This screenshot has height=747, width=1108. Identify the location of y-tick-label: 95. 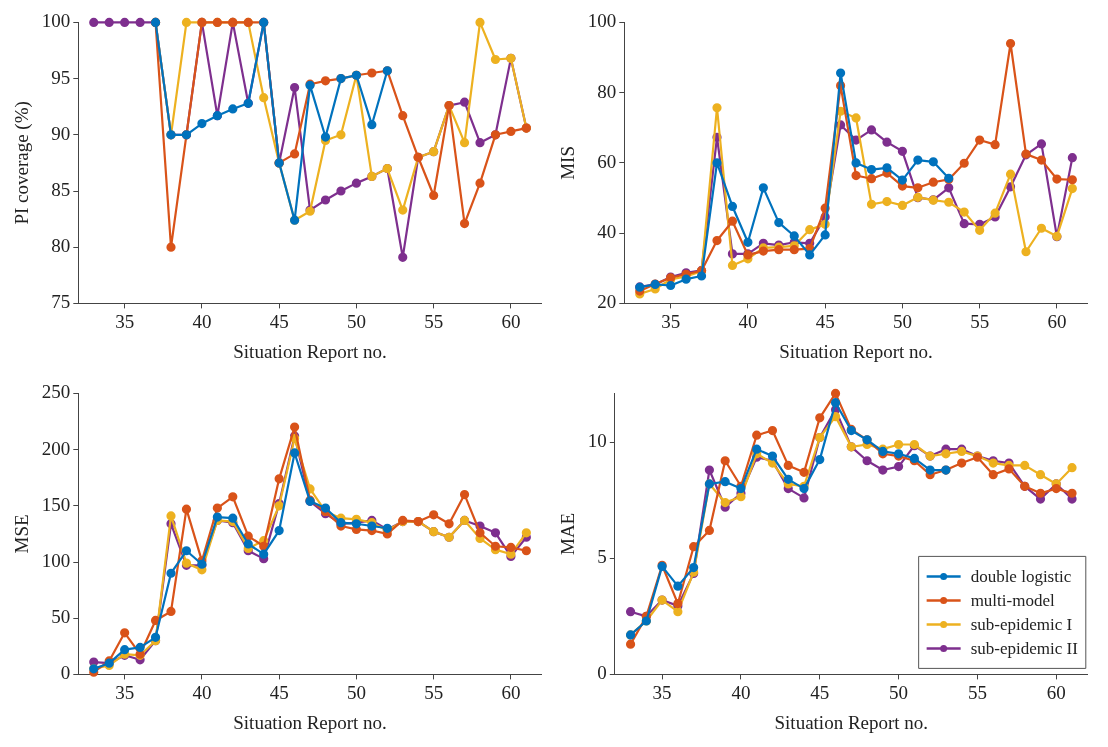
(61, 77).